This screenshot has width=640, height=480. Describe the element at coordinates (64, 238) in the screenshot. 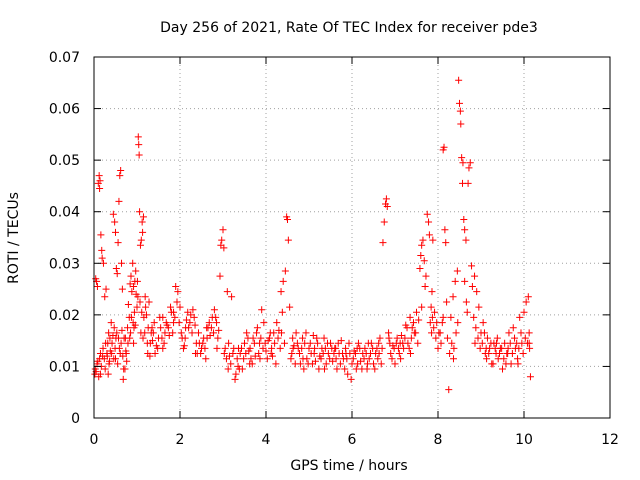

I see `y-tick-labels: 0 0.01 0.02 0.03 0.04 0.05 0.06 0.07` at that location.